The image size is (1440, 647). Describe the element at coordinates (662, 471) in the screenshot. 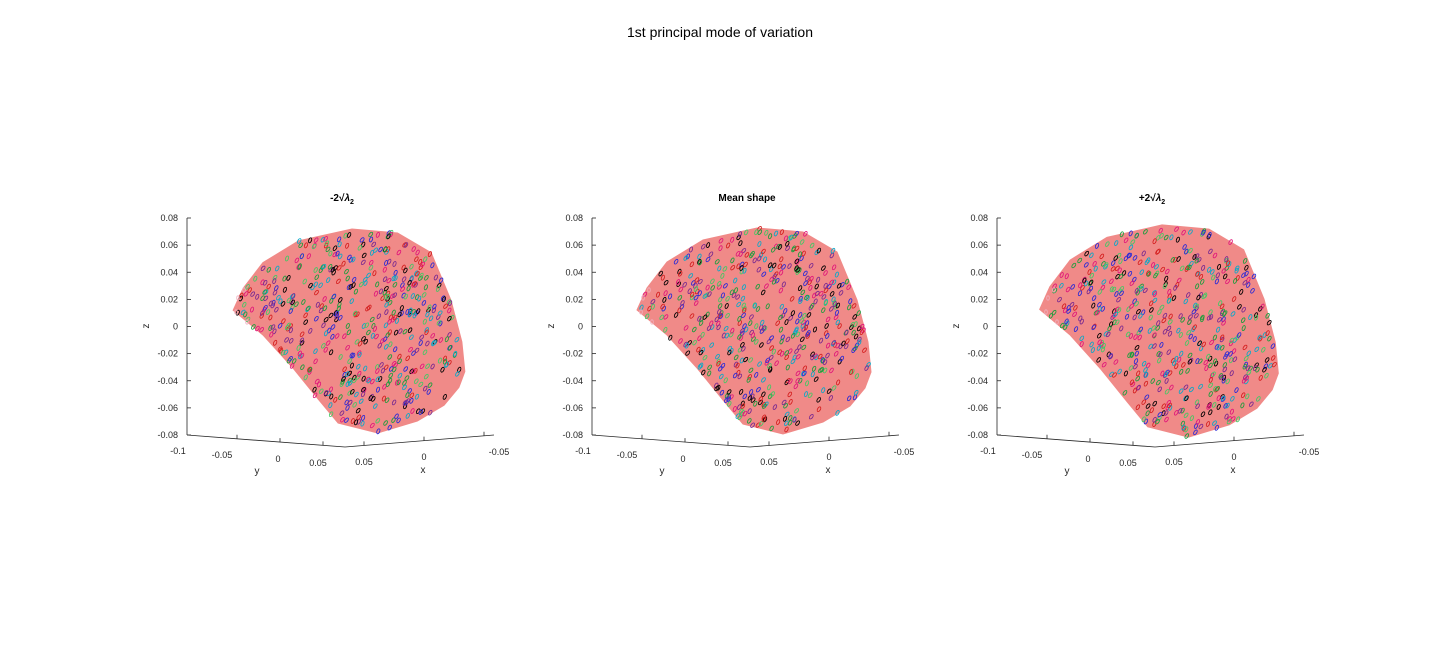

I see `y-axis-label: y` at that location.